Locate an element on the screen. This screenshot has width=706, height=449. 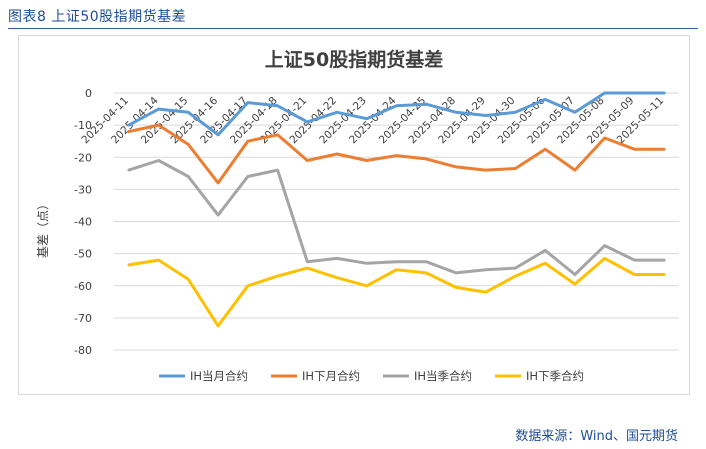
y-axis-label: 基差（点） is located at coordinates (43, 228).